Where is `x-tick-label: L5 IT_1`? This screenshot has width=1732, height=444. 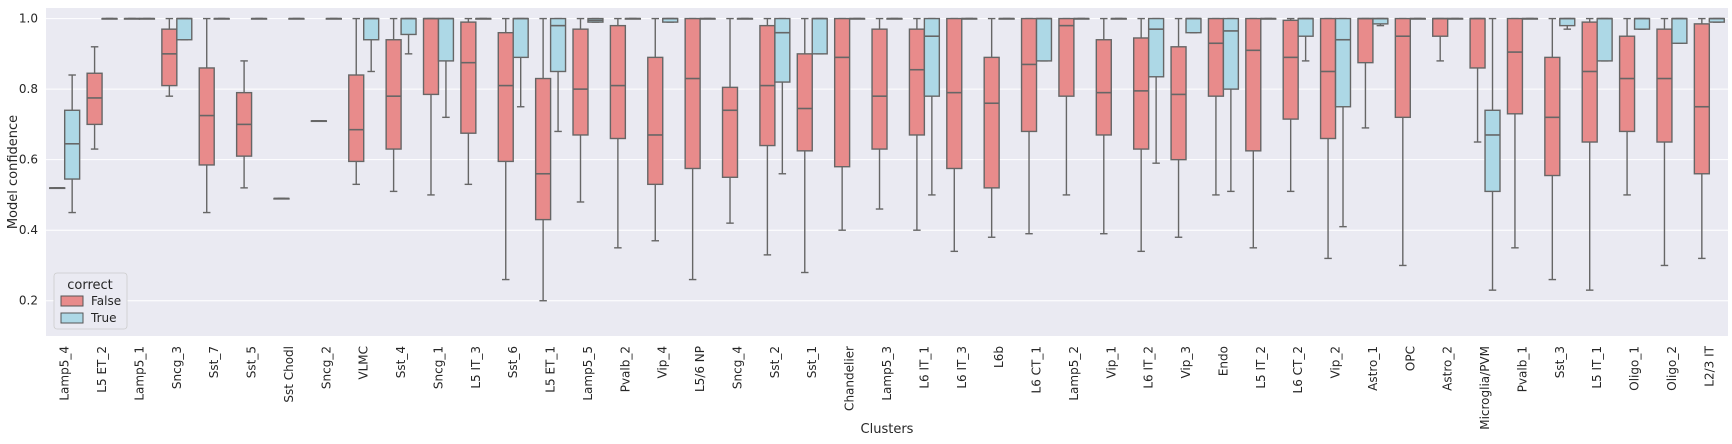
x-tick-label: L5 IT_1 is located at coordinates (1597, 367).